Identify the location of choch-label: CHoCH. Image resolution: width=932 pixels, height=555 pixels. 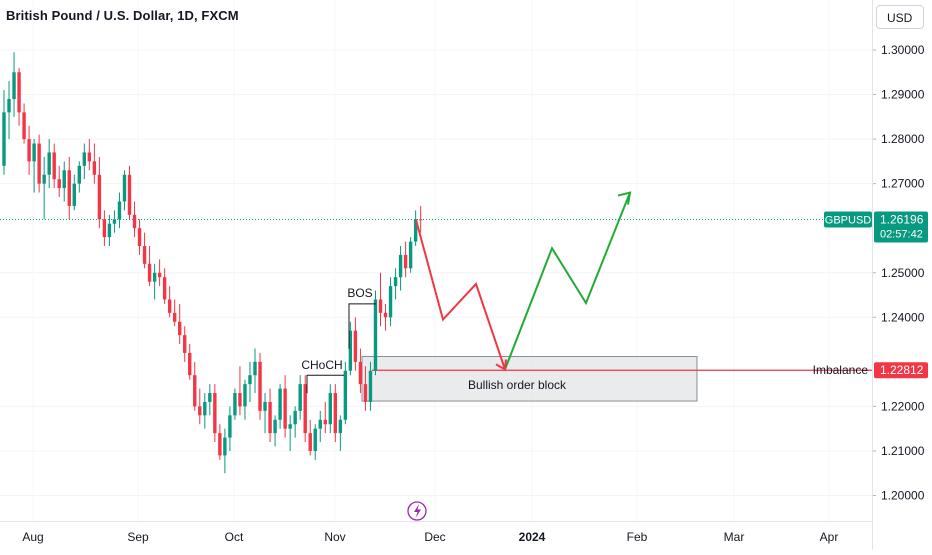
(321, 365).